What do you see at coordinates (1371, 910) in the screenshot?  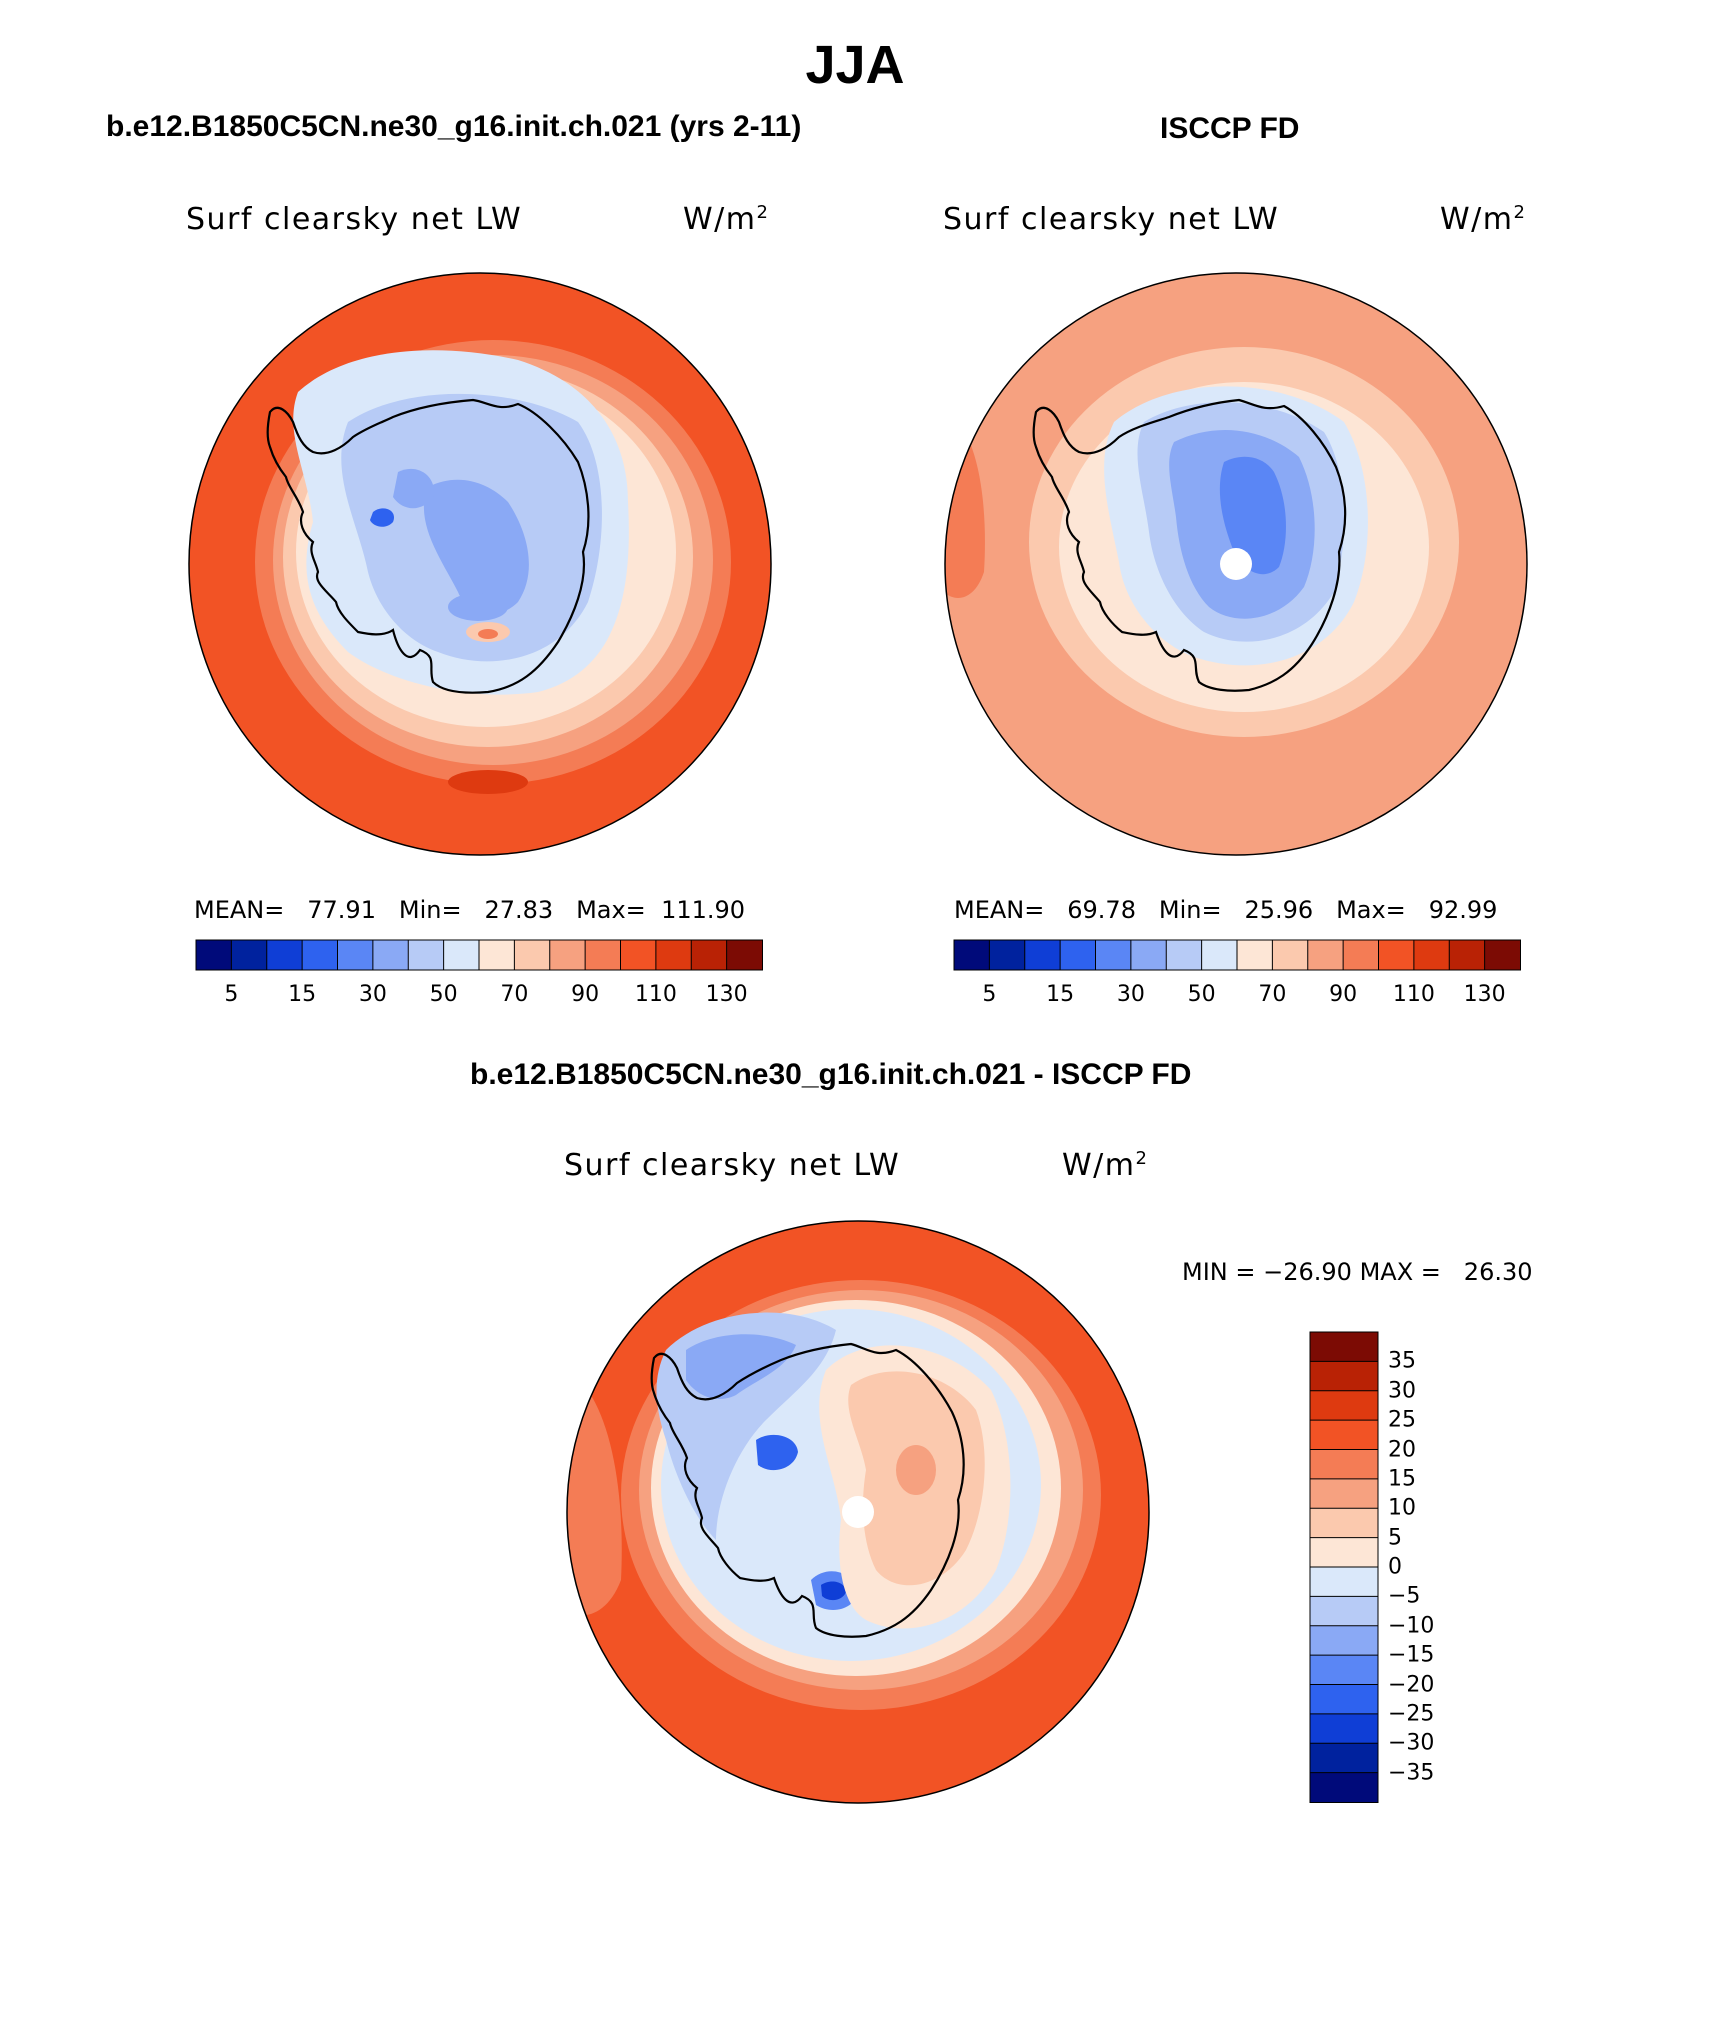 I see `obs-max-label: Max=` at bounding box center [1371, 910].